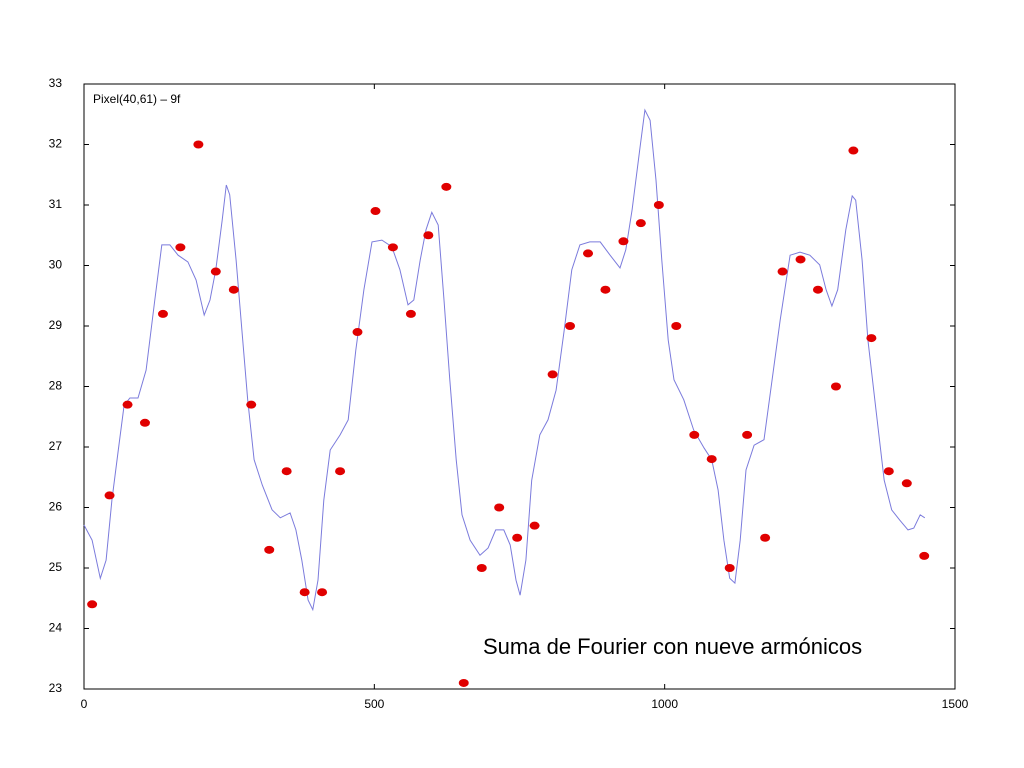  Describe the element at coordinates (56, 507) in the screenshot. I see `y-tick-label: 26` at that location.